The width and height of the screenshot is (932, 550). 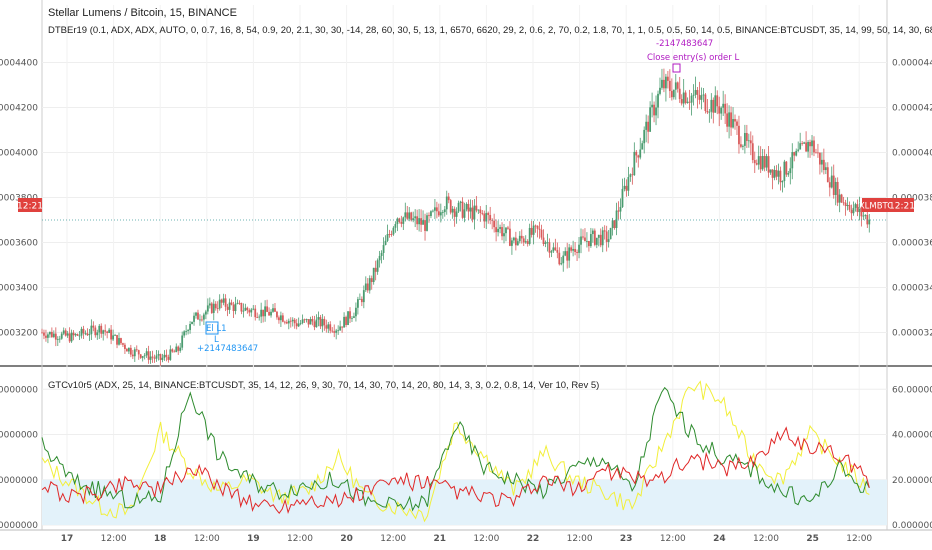 I want to click on svg-text: 12:21, so click(x=902, y=207).